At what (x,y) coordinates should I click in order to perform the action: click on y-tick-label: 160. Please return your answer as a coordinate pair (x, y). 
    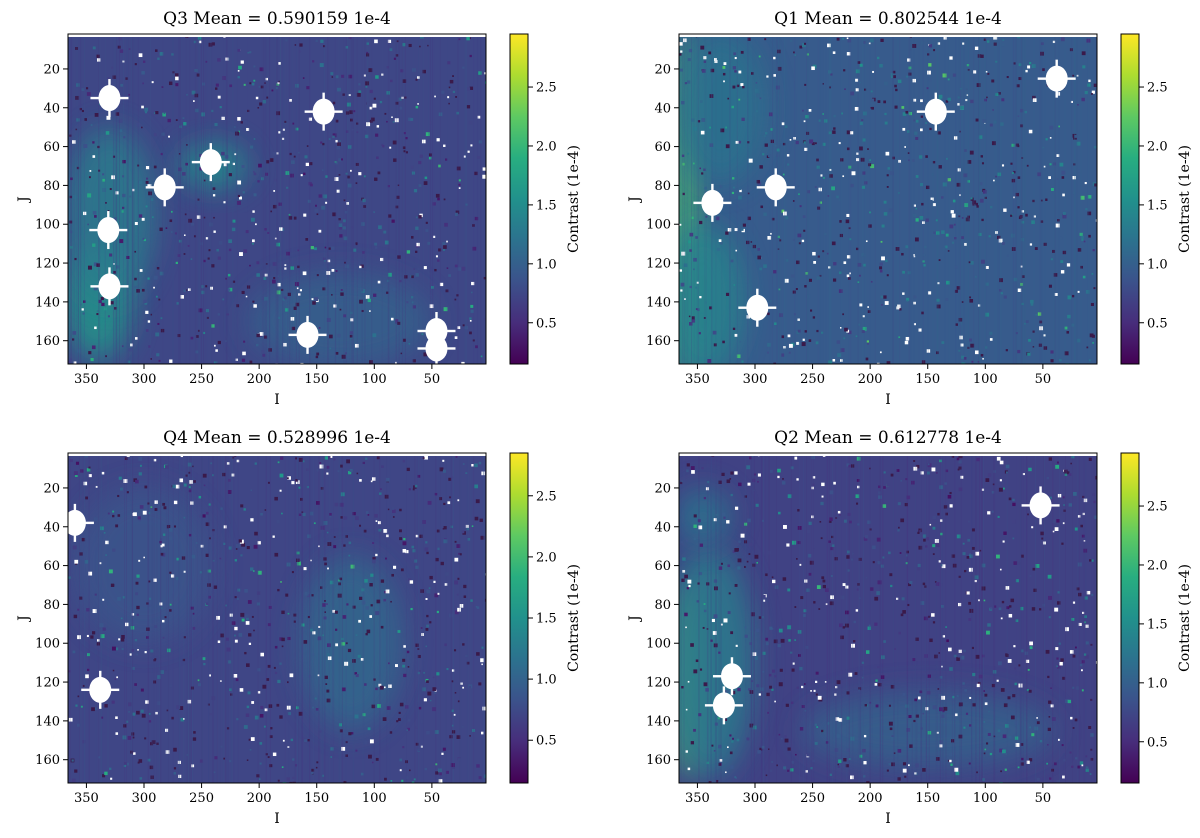
    Looking at the image, I should click on (47, 760).